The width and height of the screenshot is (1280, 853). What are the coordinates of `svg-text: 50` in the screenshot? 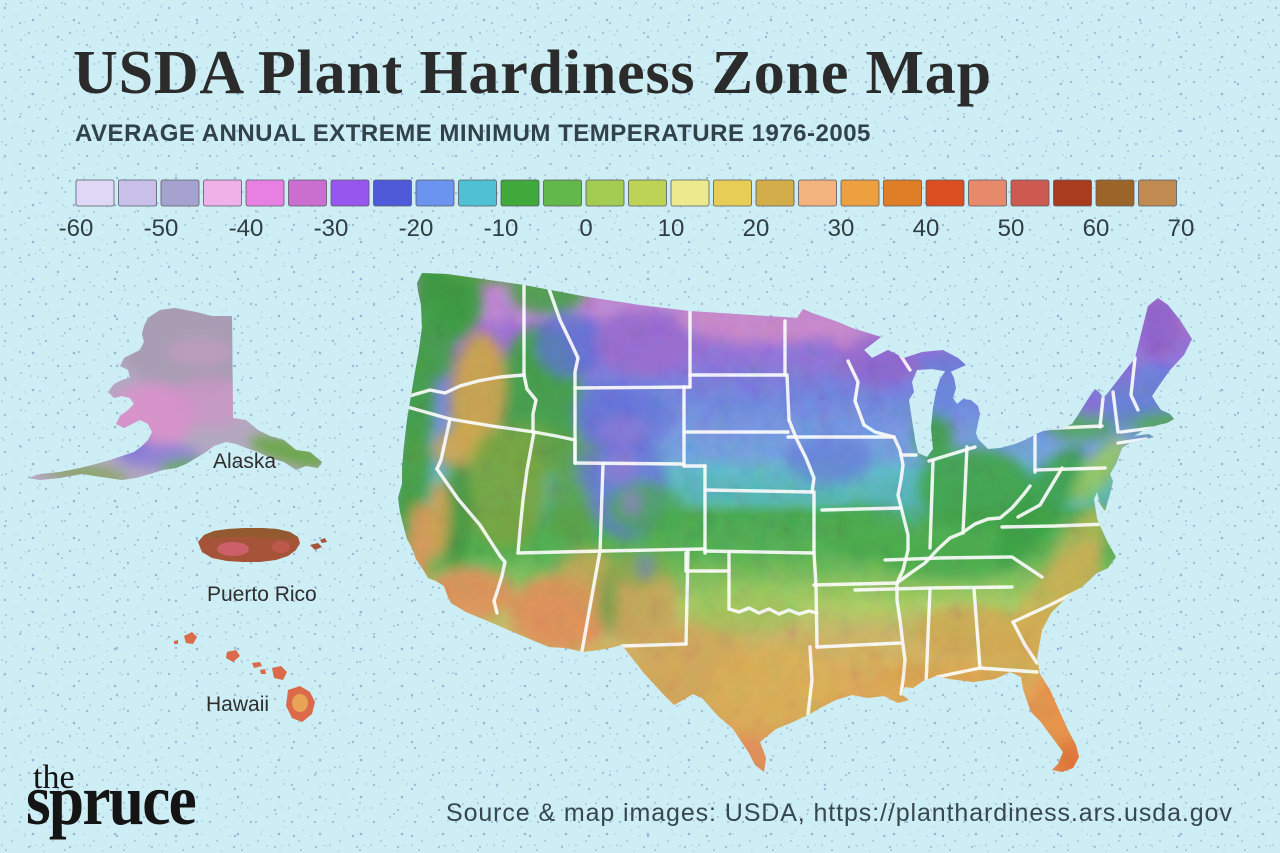 It's located at (1011, 228).